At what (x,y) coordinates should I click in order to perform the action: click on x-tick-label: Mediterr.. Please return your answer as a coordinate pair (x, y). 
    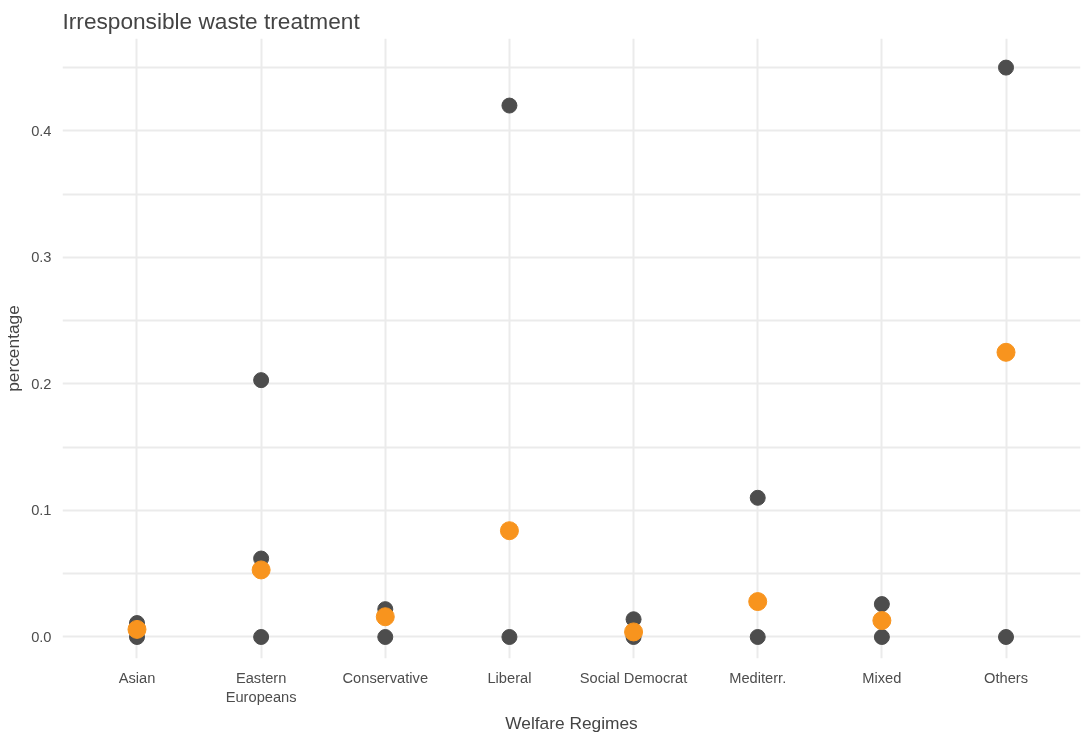
    Looking at the image, I should click on (758, 677).